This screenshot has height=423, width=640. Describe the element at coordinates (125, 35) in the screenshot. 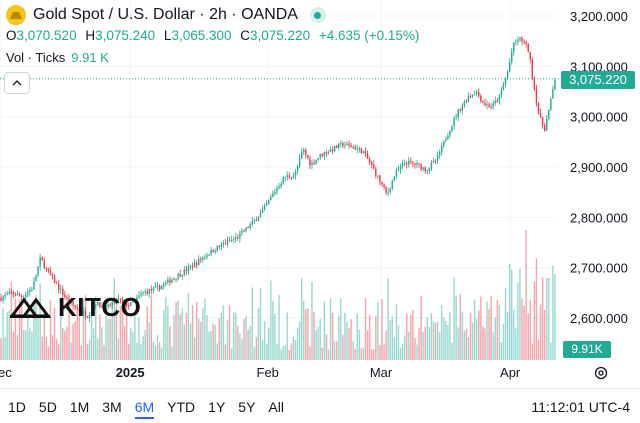

I see `high-value: 3,075.240` at that location.